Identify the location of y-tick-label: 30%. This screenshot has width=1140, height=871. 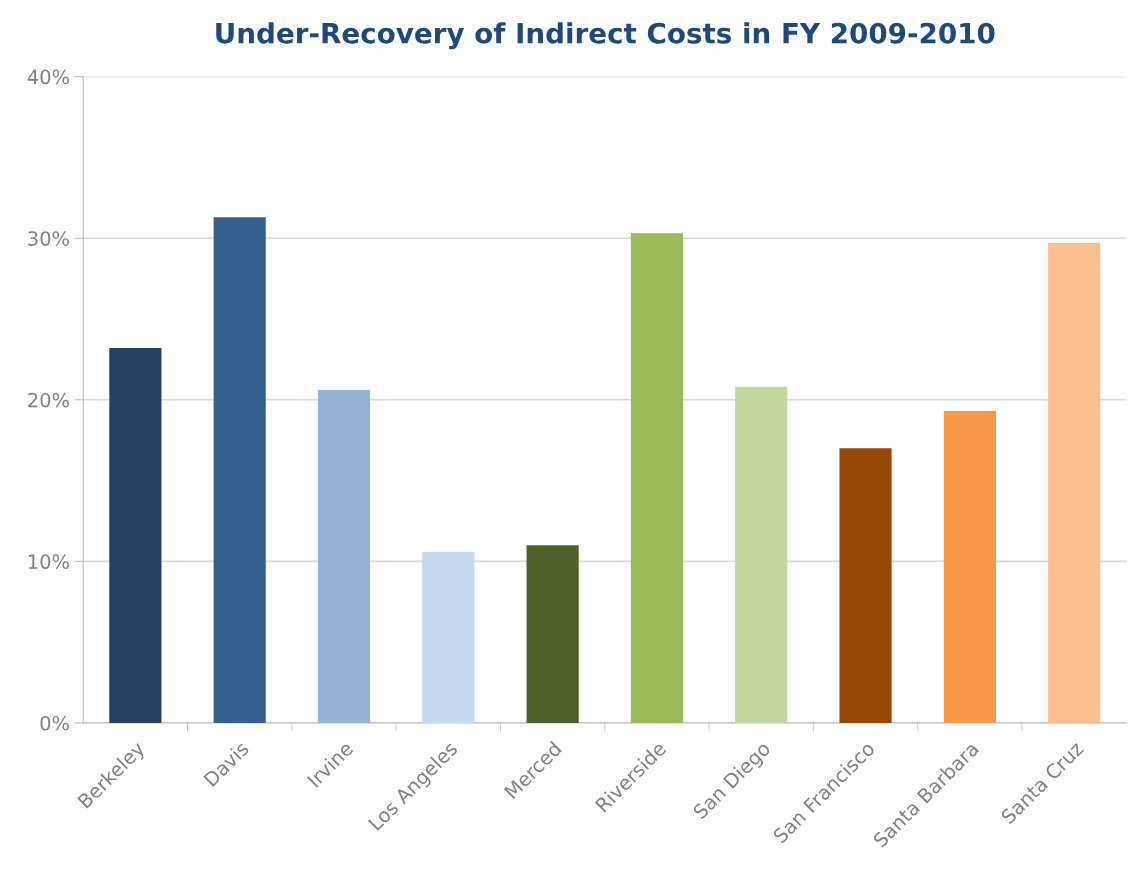
(48, 238).